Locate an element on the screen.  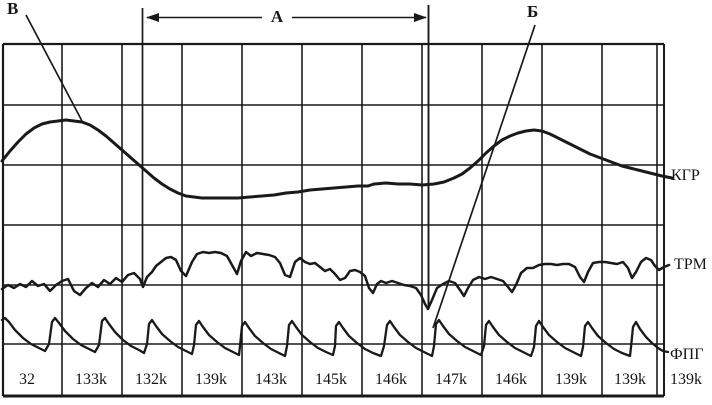
pointer-leader-line-v is located at coordinates (54, 68).